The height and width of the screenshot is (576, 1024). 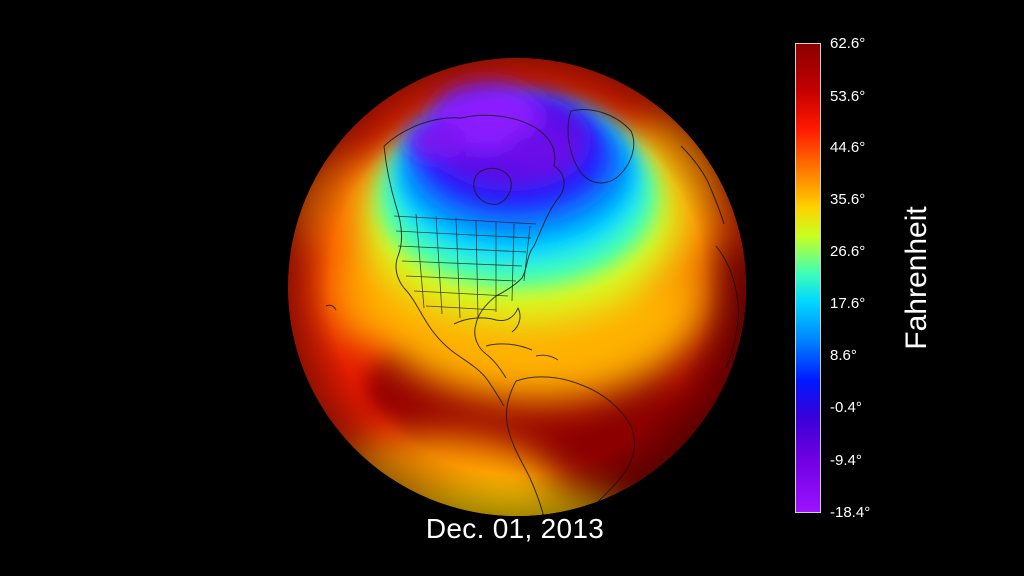 What do you see at coordinates (846, 407) in the screenshot?
I see `colorbar-tick-label: -0.4°` at bounding box center [846, 407].